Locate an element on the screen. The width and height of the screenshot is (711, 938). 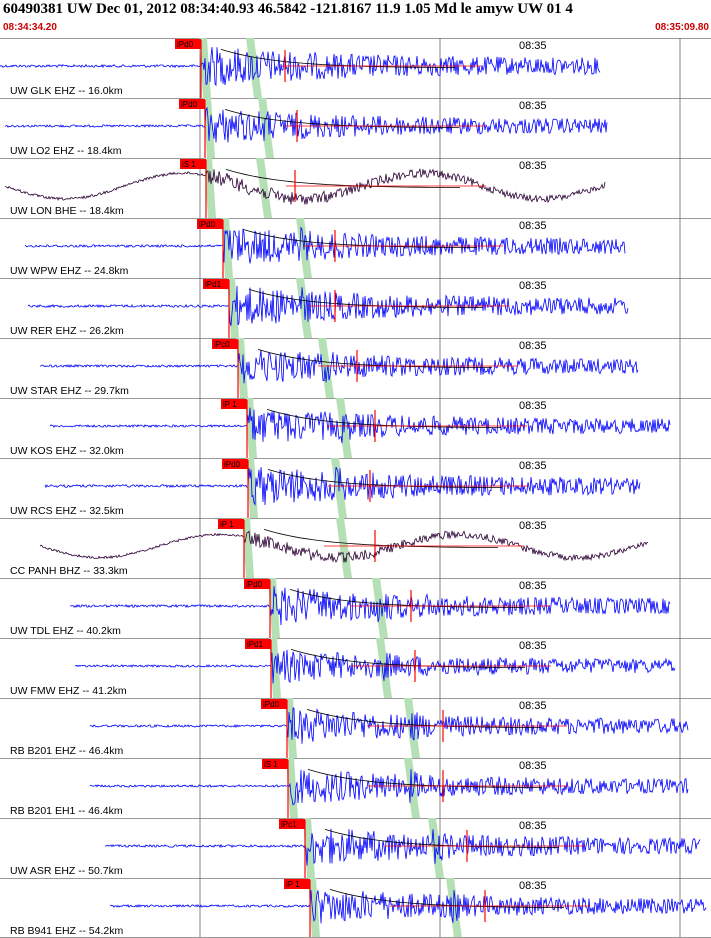
trace-row: 08:35 iP 1 UW KOS EHZ -- 32.0km is located at coordinates (355, 428).